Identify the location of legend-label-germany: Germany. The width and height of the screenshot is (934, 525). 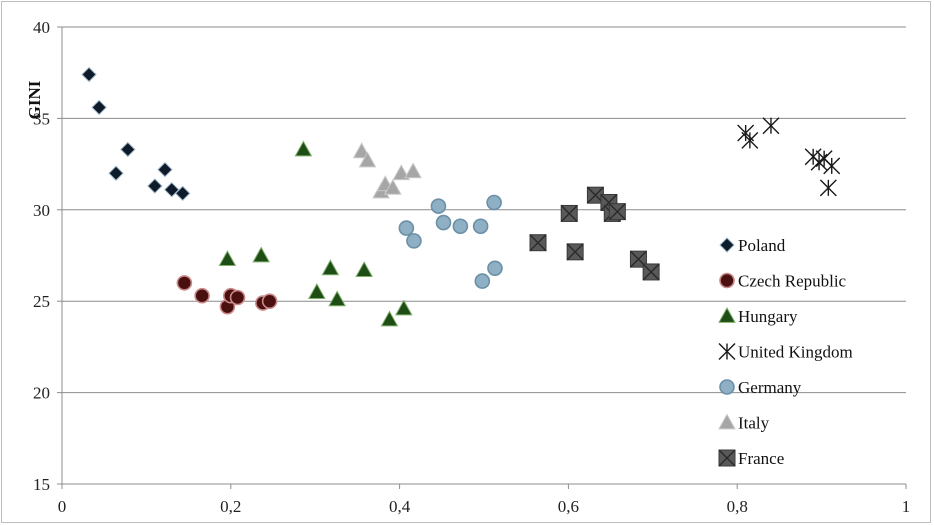
(770, 387).